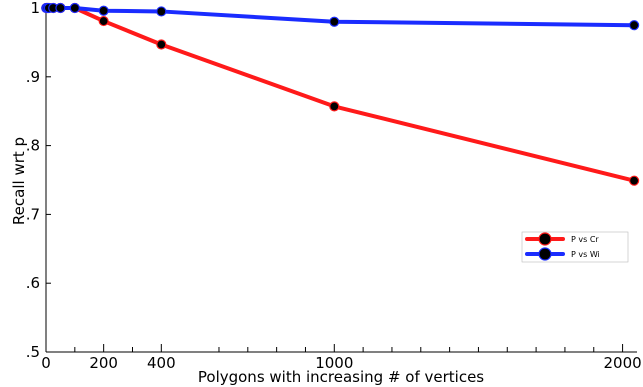  What do you see at coordinates (33, 77) in the screenshot?
I see `y-tick-label: .9` at bounding box center [33, 77].